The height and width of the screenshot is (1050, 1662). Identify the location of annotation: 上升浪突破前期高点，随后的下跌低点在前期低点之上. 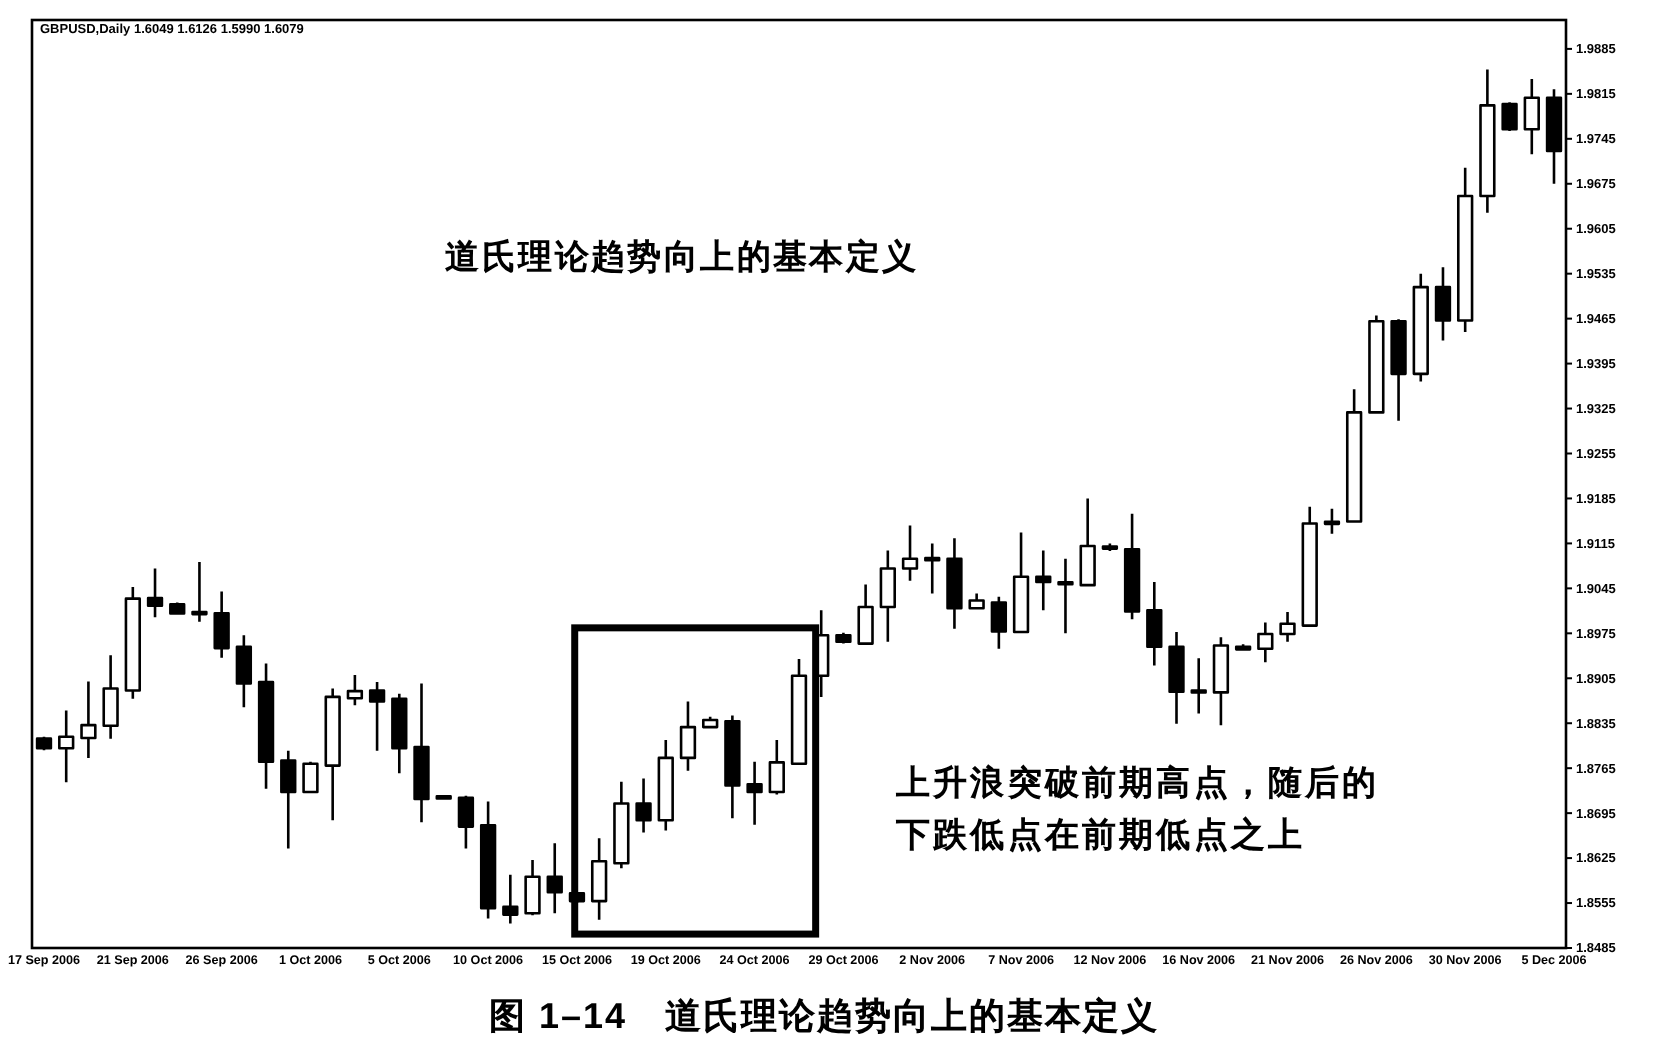
(1139, 810).